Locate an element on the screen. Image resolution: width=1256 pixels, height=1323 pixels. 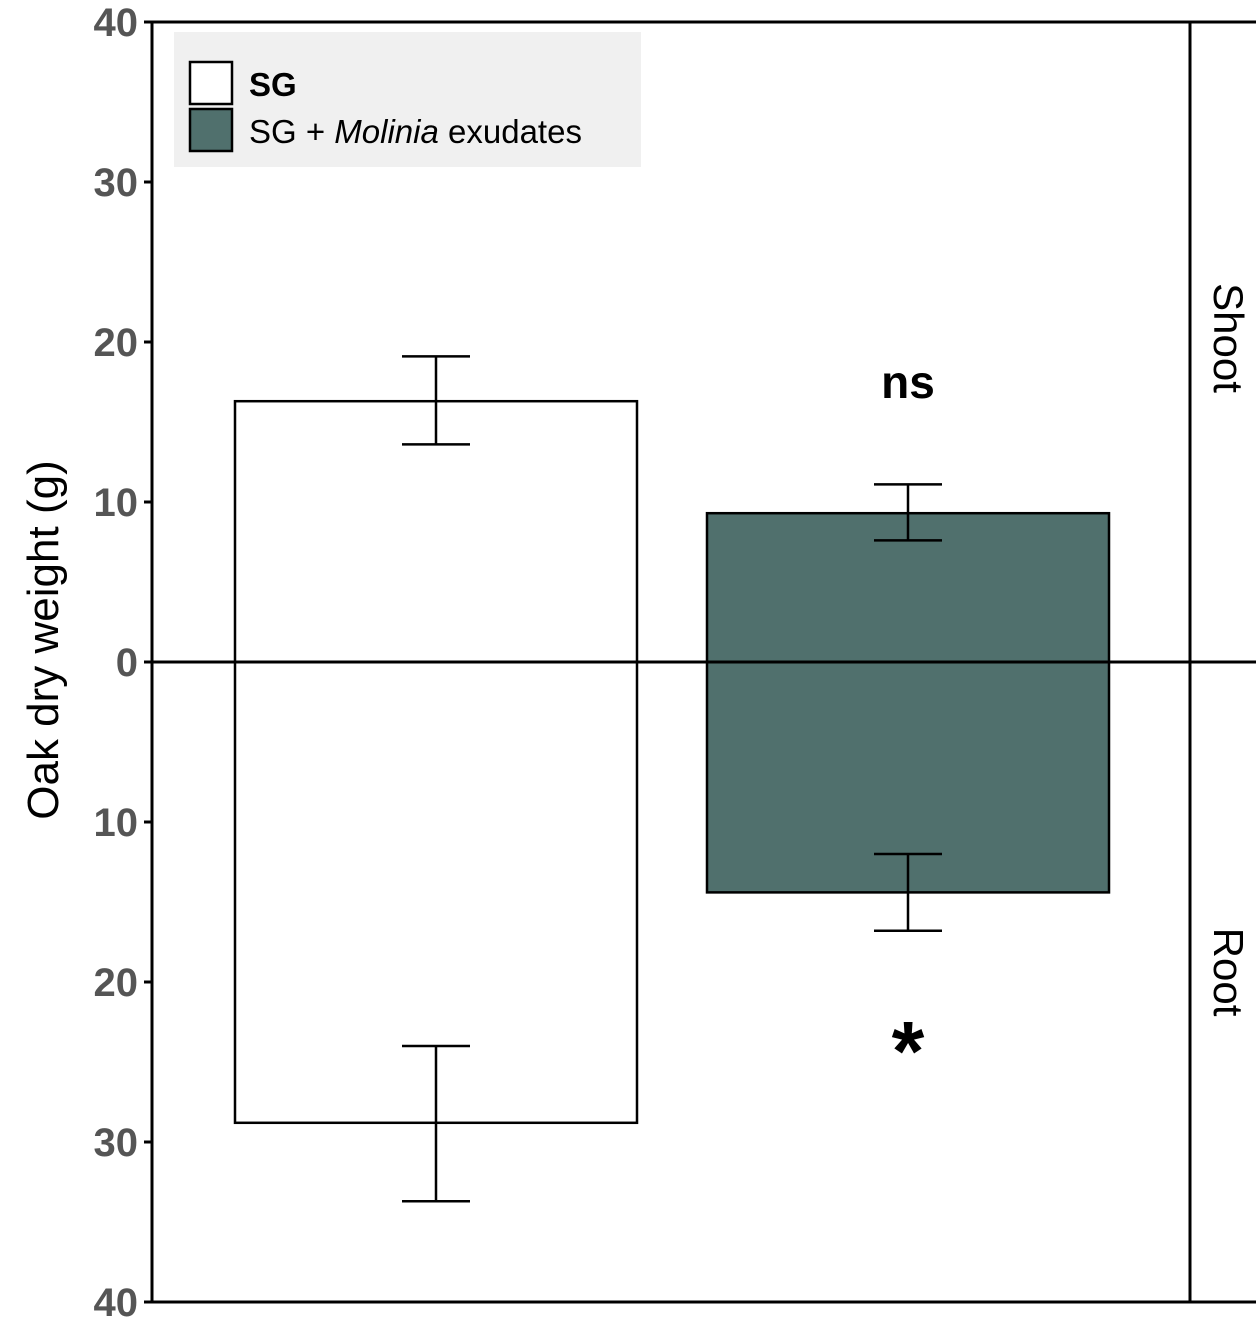
legend-label-sg-molinia: SG + Molinia exudates is located at coordinates (415, 131).